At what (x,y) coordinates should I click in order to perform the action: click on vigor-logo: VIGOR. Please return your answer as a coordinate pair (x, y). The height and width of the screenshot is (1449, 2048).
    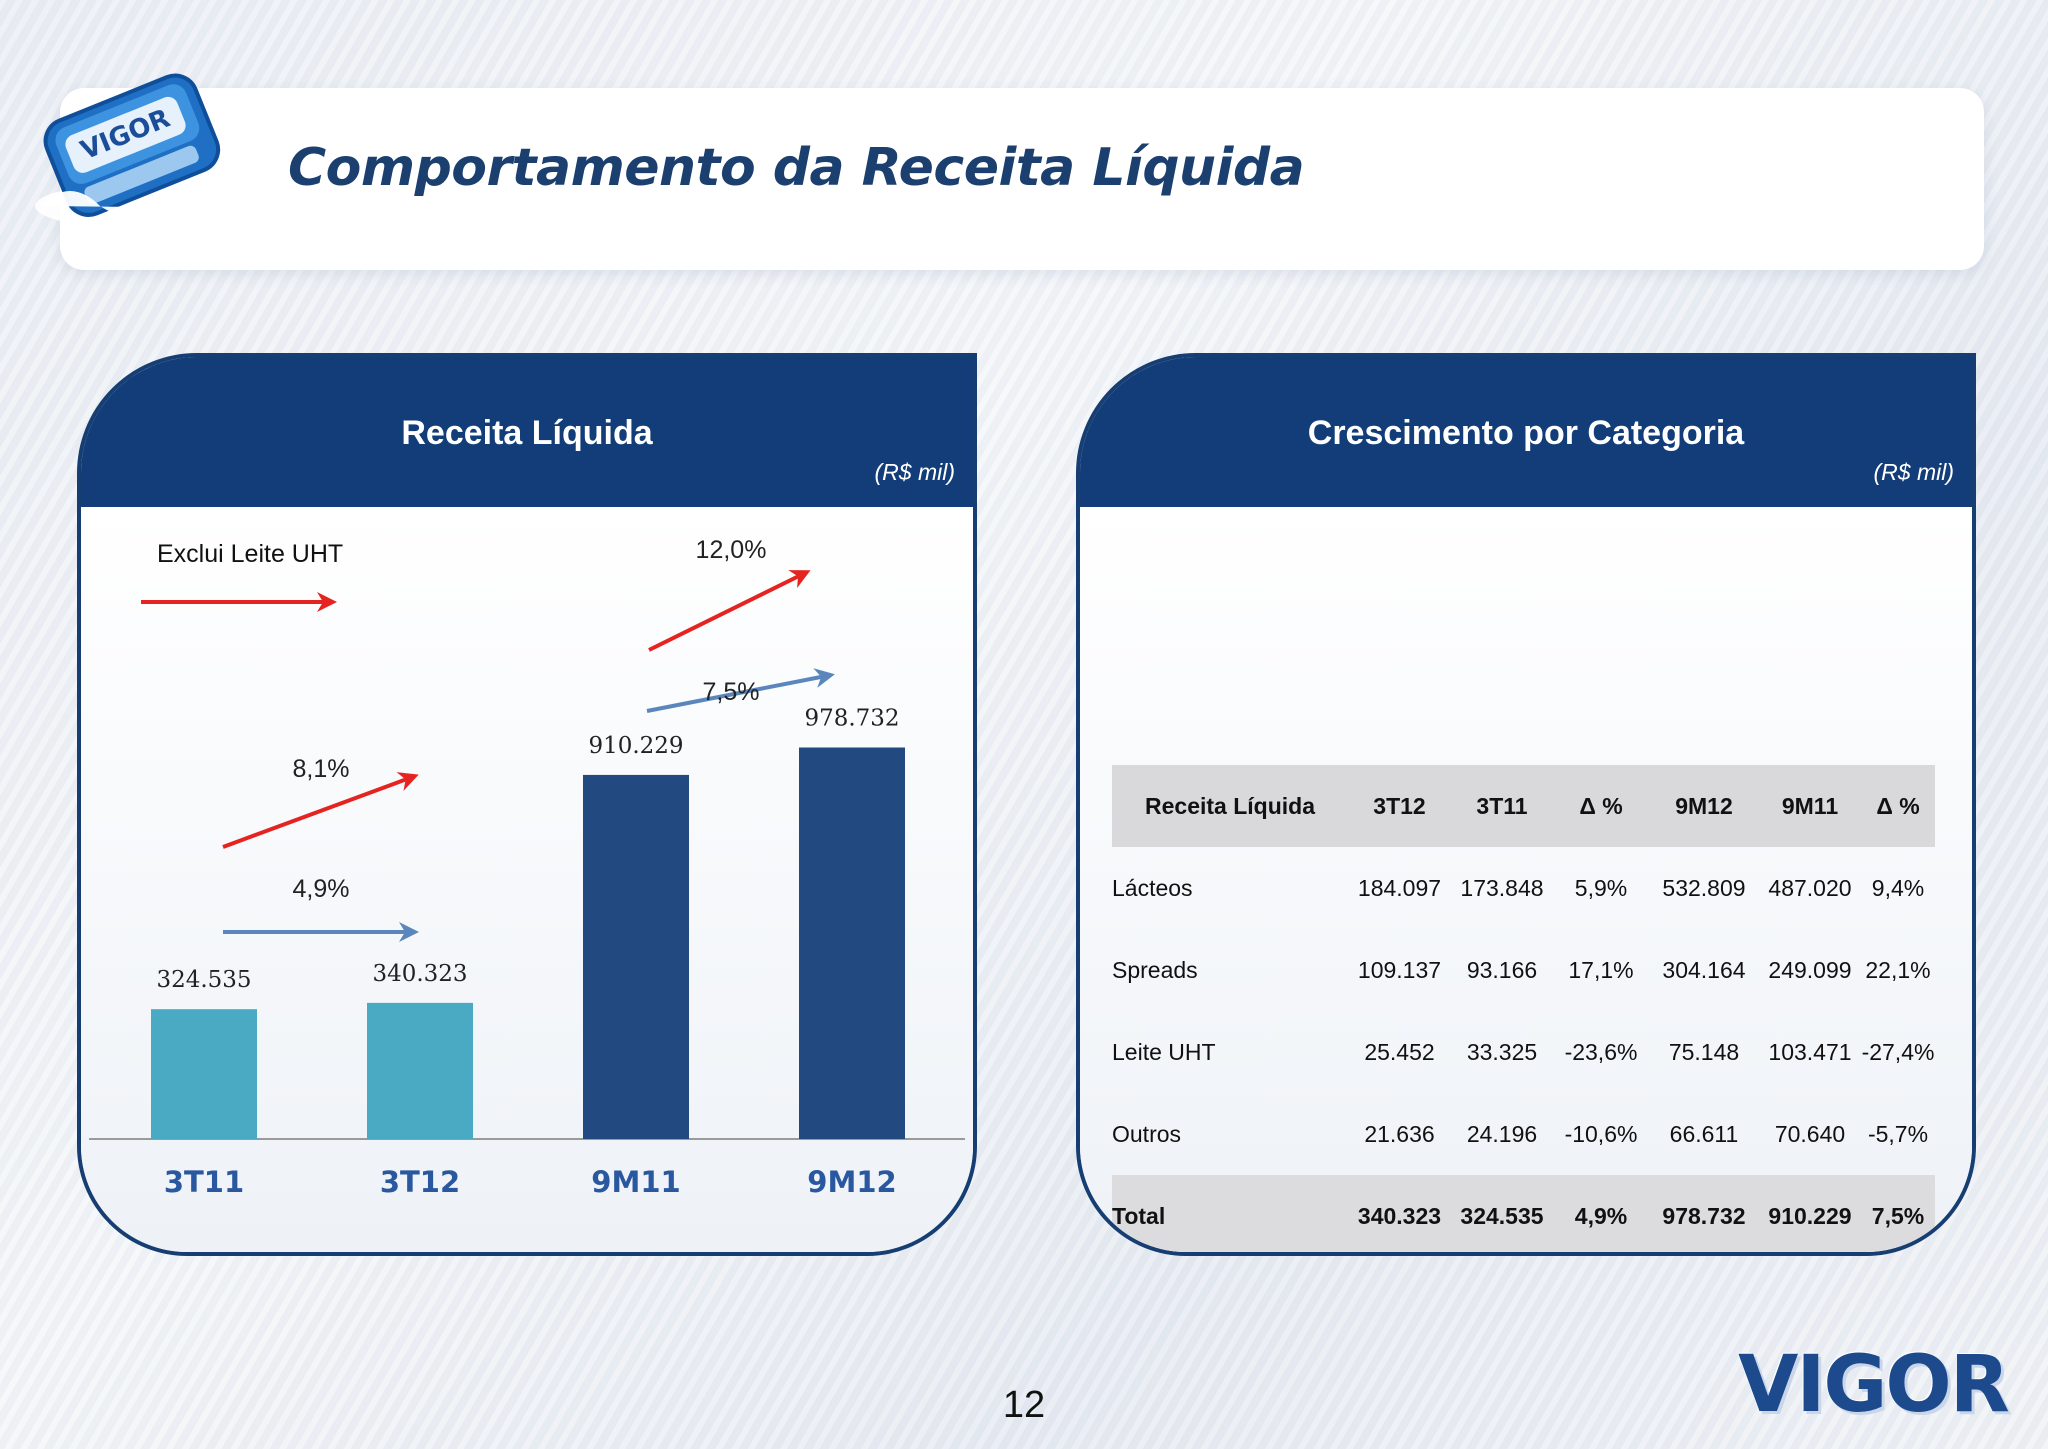
    Looking at the image, I should click on (1874, 1385).